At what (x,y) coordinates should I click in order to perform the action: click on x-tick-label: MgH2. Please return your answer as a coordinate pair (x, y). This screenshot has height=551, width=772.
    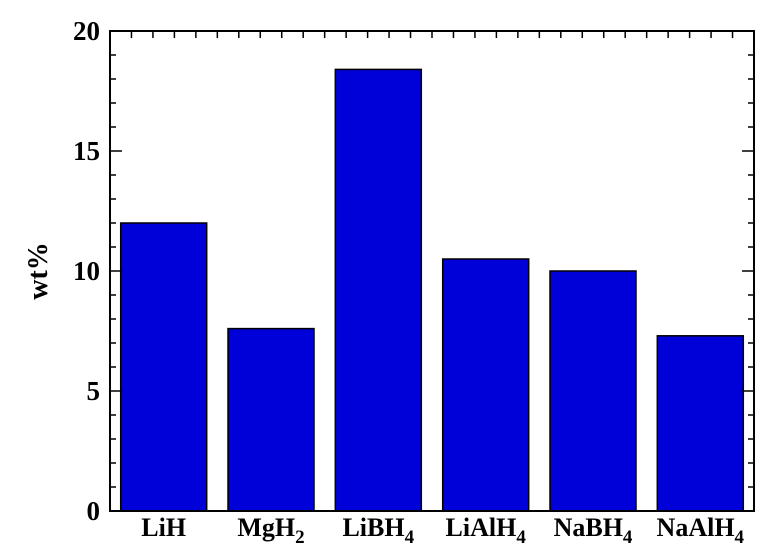
    Looking at the image, I should click on (270, 530).